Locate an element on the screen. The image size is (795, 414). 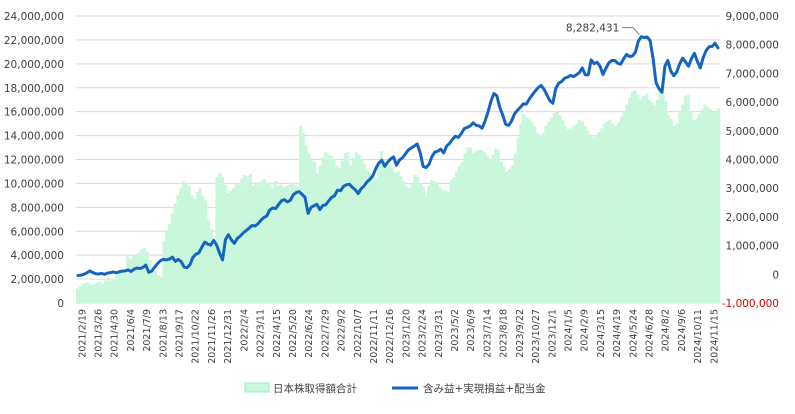
left-tick-label: 22,000,000 is located at coordinates (34, 41).